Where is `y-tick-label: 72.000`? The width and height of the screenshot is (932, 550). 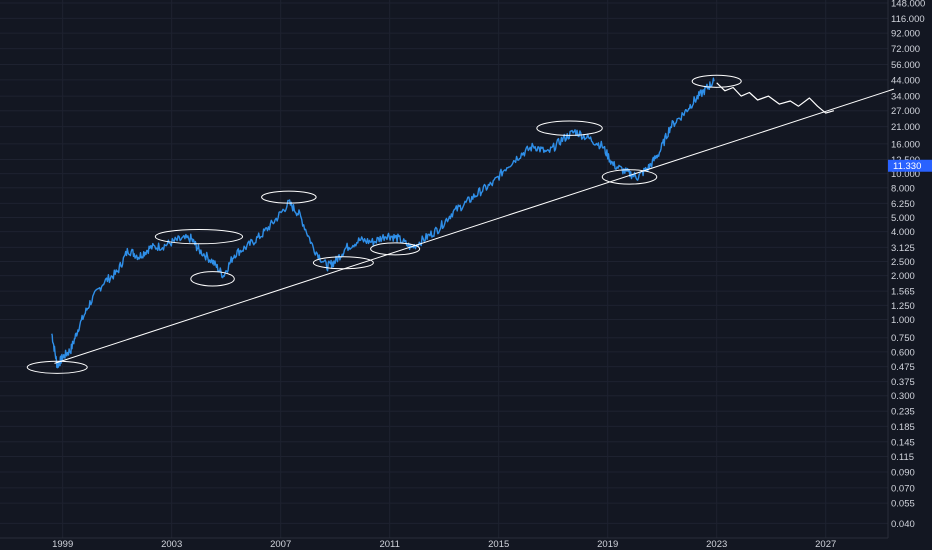 y-tick-label: 72.000 is located at coordinates (905, 49).